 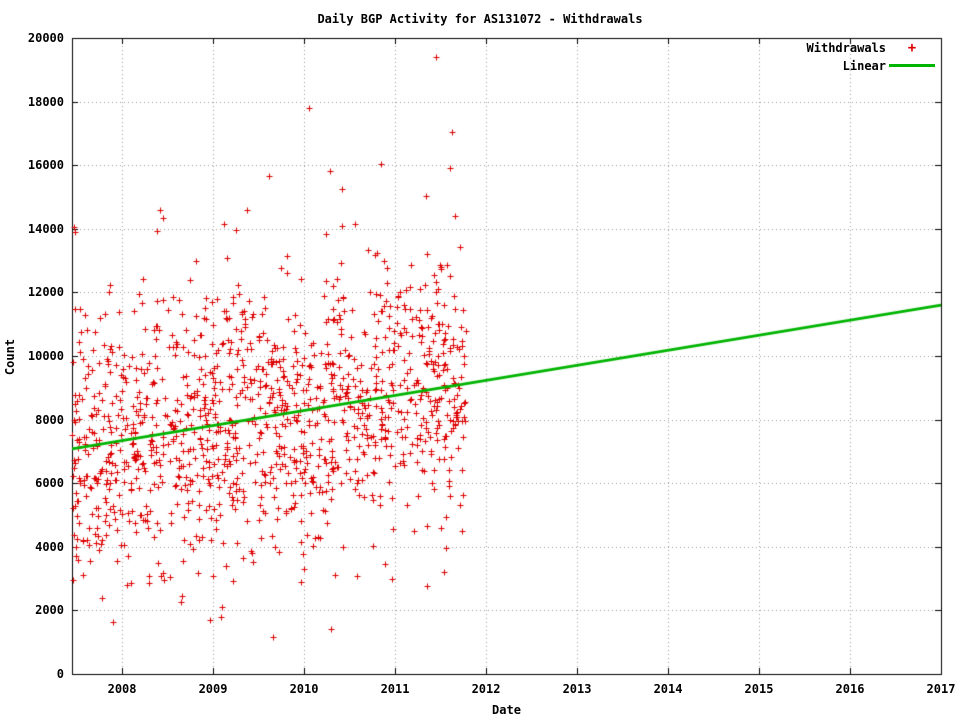 I want to click on y-tick-label: 10000, so click(x=45, y=356).